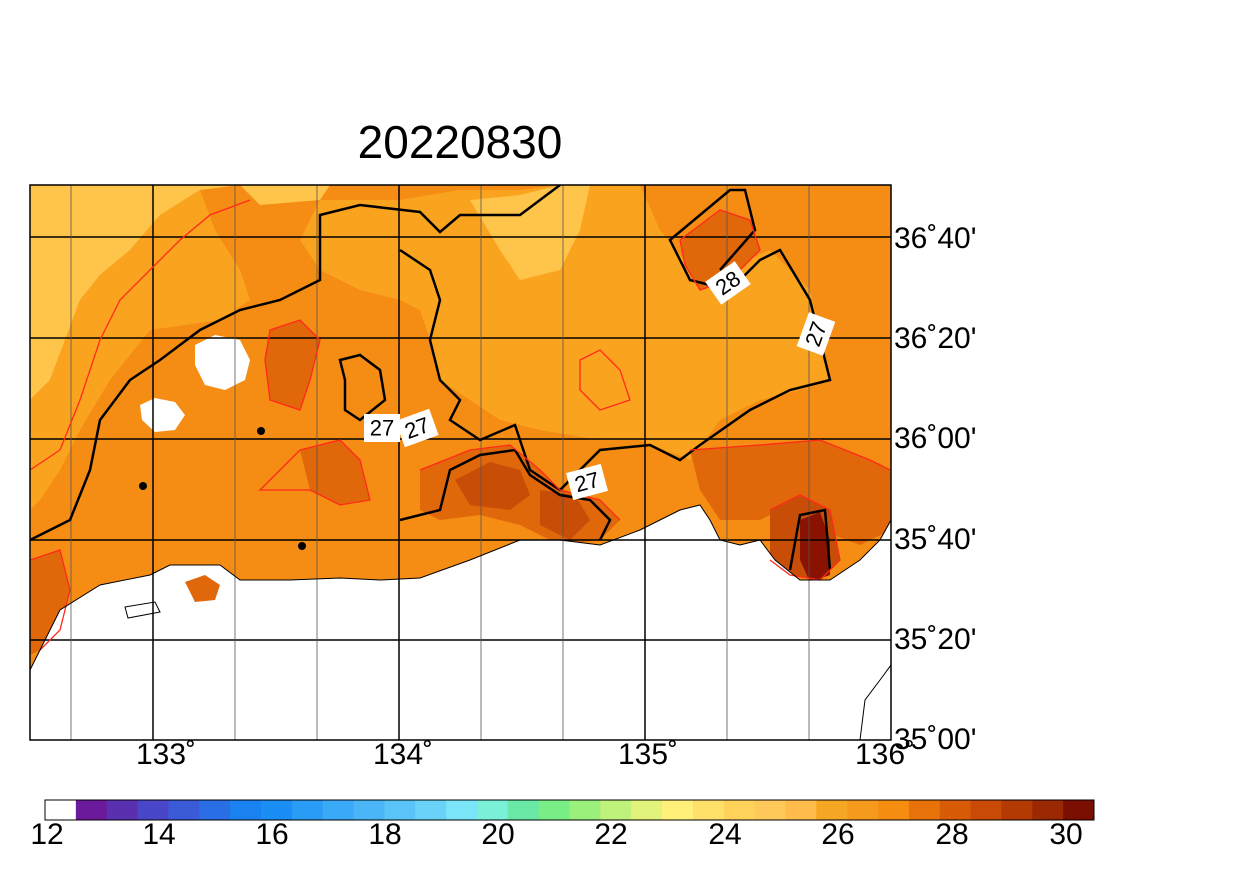 Image resolution: width=1237 pixels, height=875 pixels. What do you see at coordinates (530, 232) in the screenshot?
I see `field-region-light-north` at bounding box center [530, 232].